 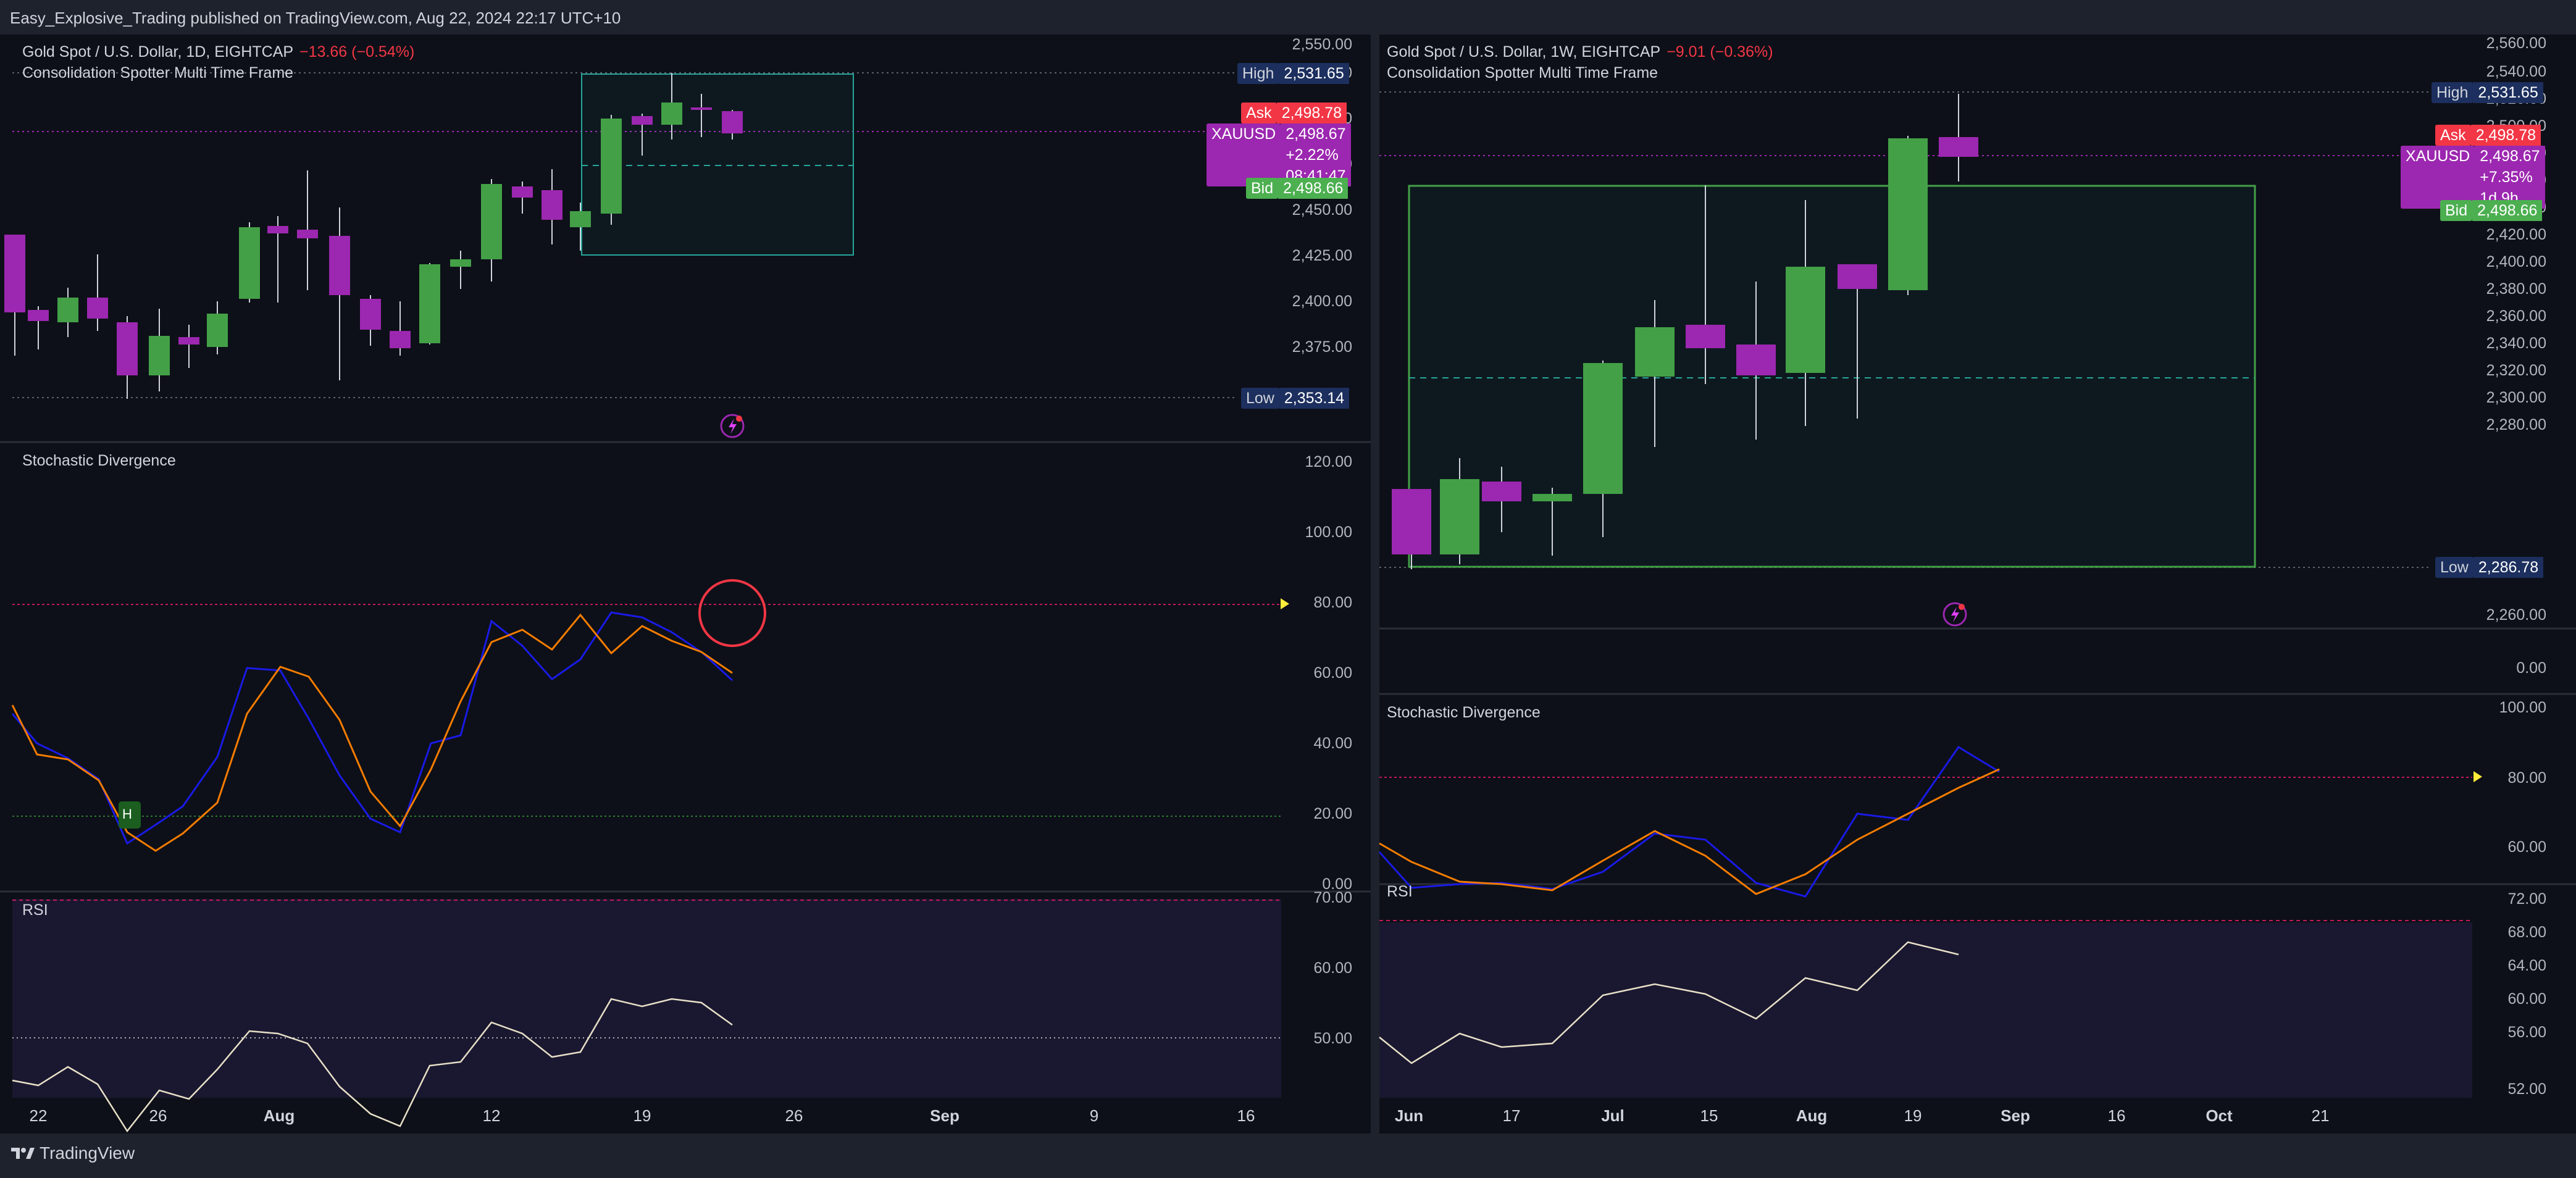 What do you see at coordinates (1925, 1010) in the screenshot?
I see `right-rsi-band` at bounding box center [1925, 1010].